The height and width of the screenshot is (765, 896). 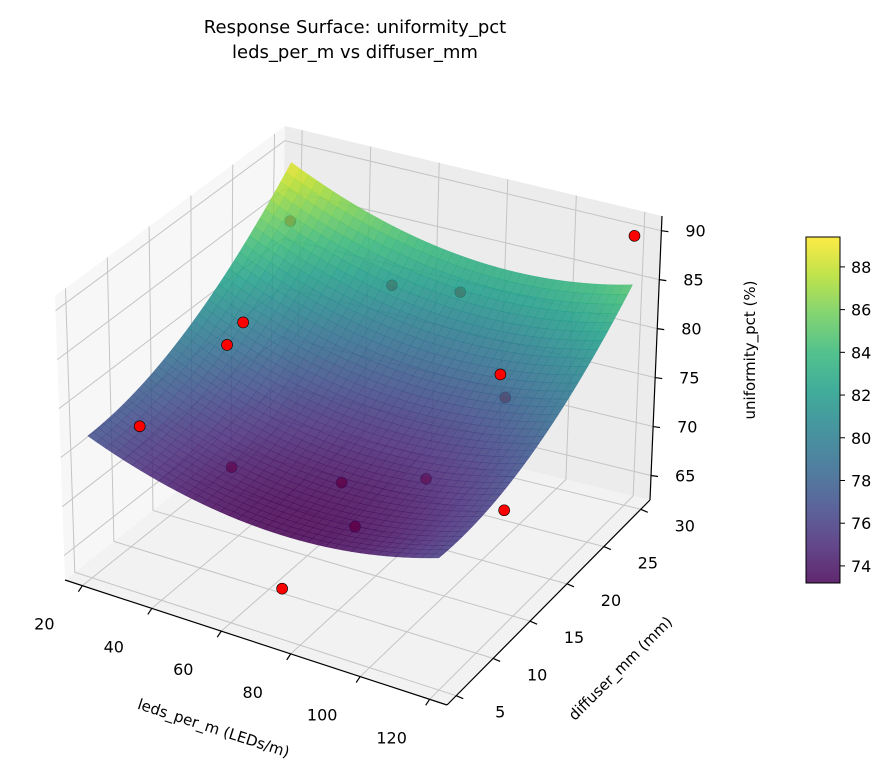 What do you see at coordinates (687, 427) in the screenshot?
I see `z-tick-label: 70` at bounding box center [687, 427].